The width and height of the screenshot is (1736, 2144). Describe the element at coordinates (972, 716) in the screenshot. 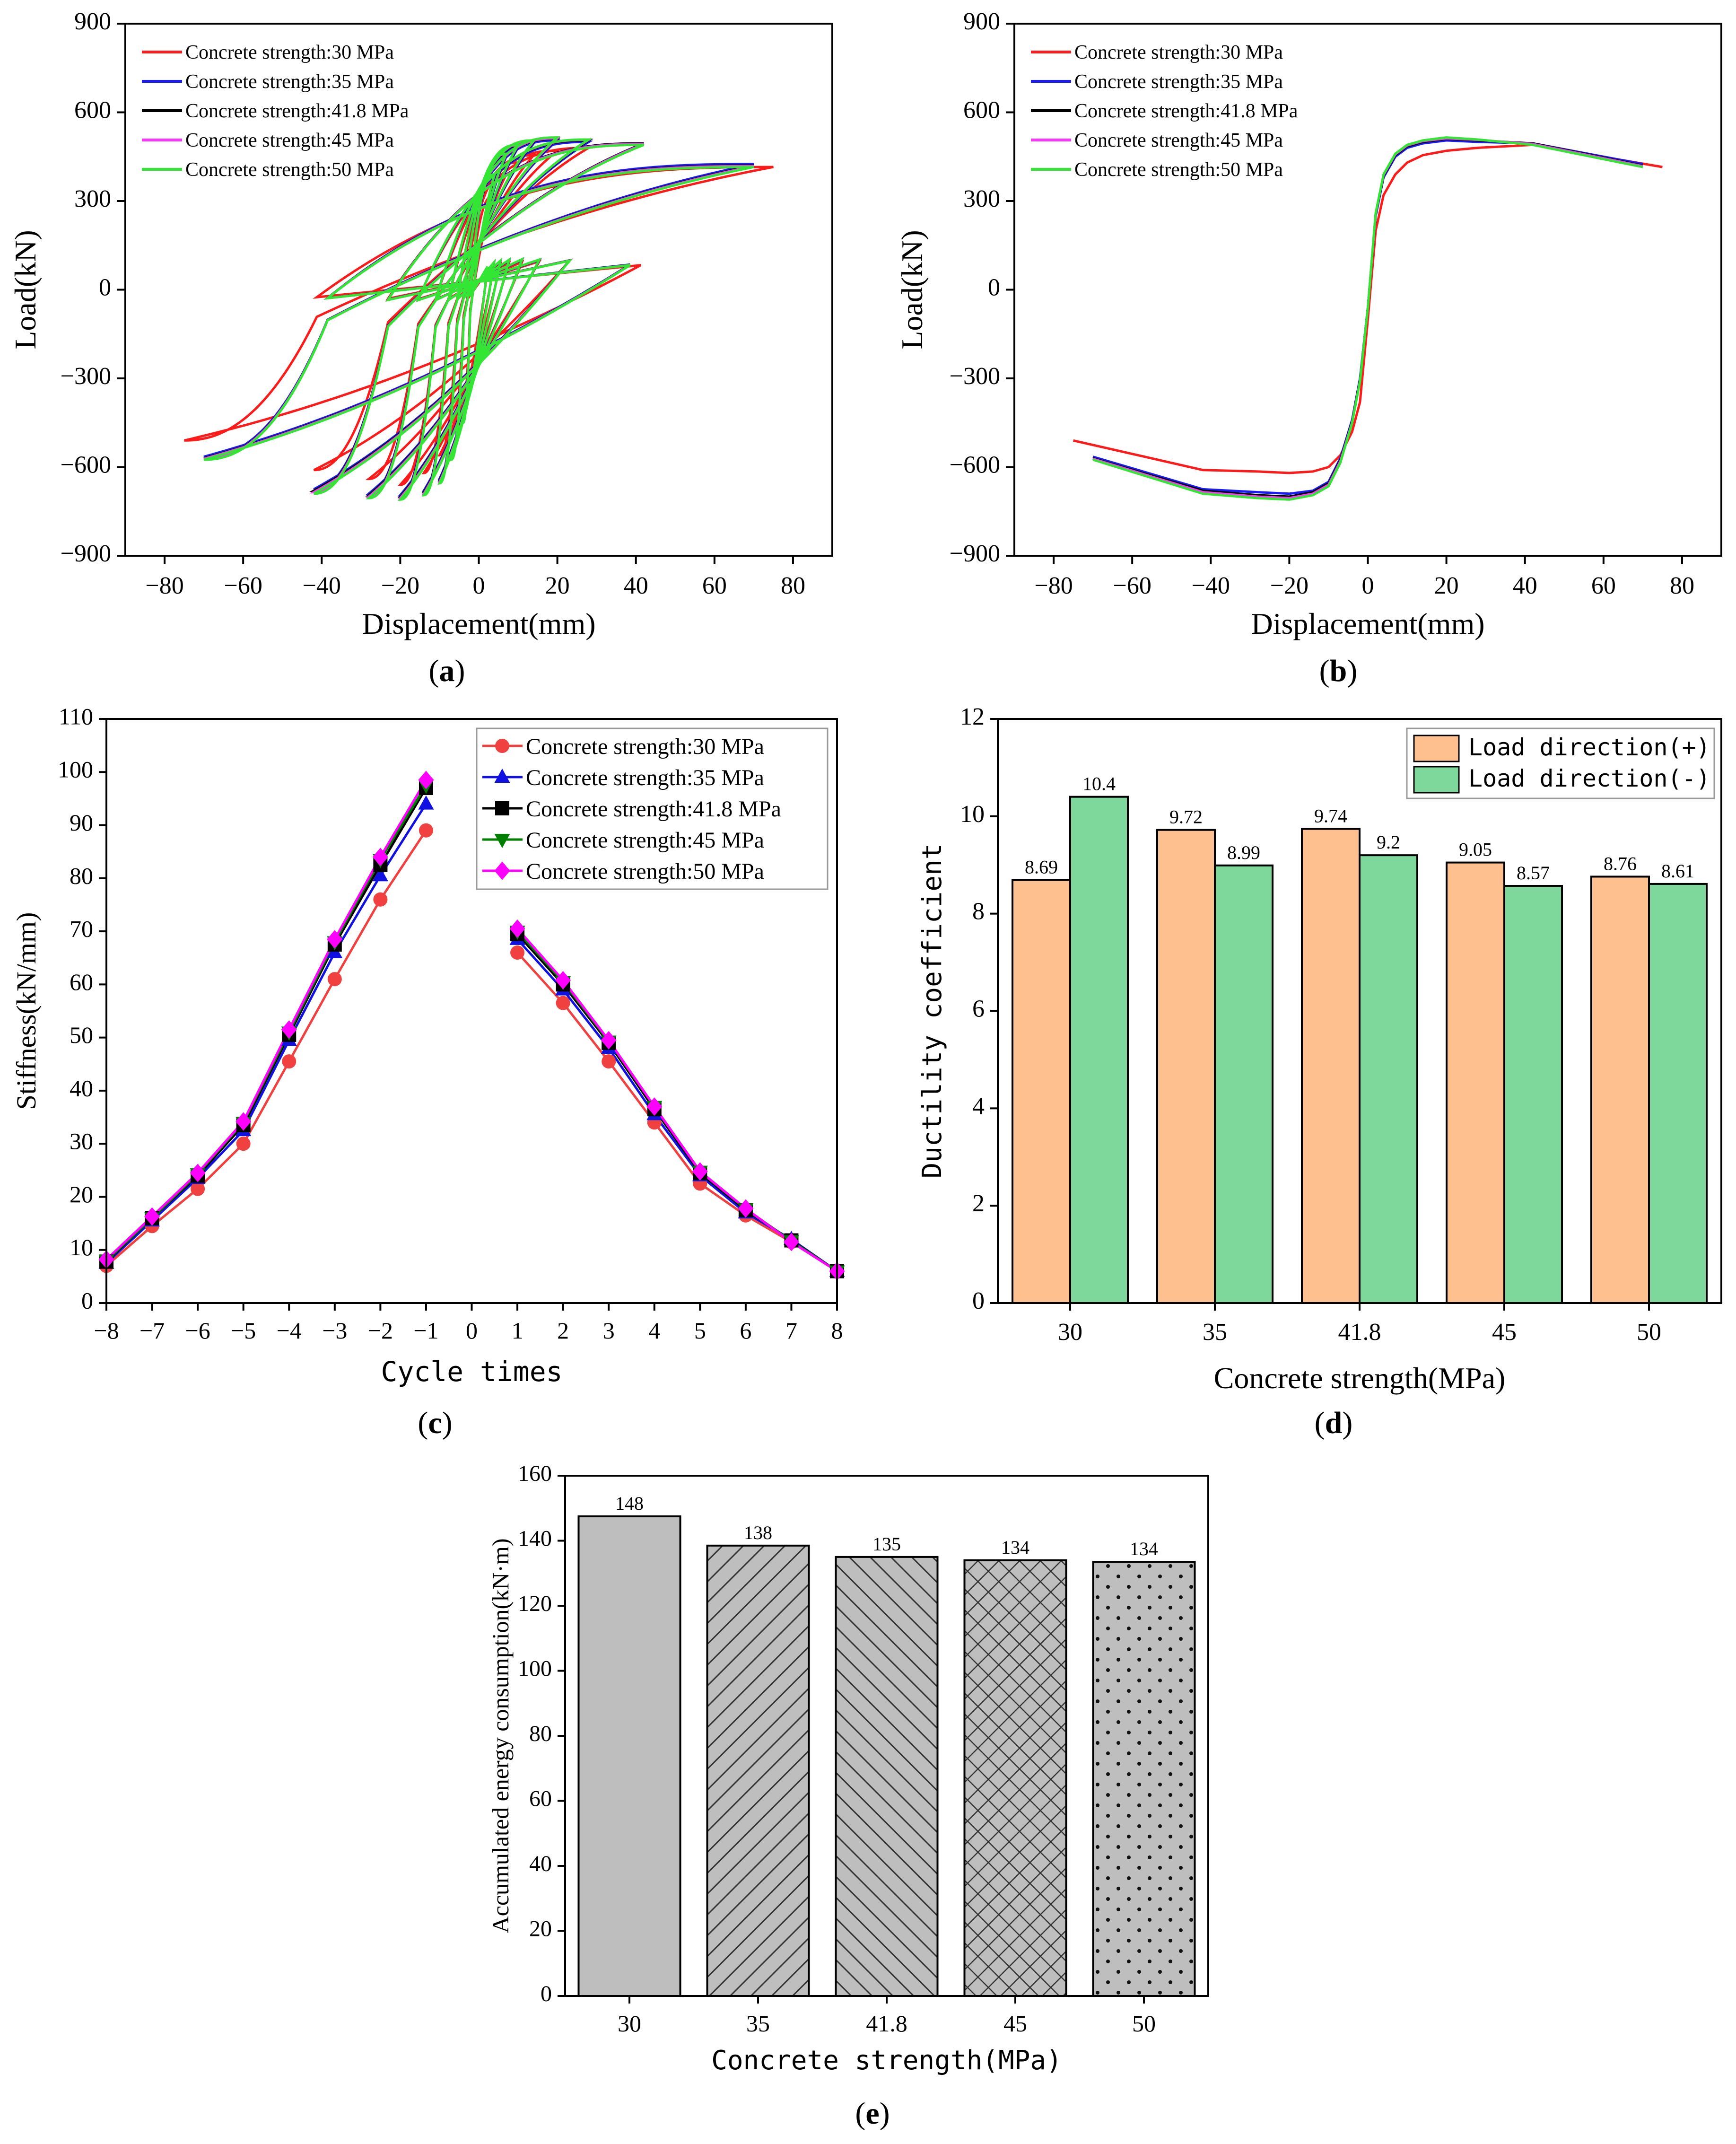

I see `y-tick-label: 12` at that location.